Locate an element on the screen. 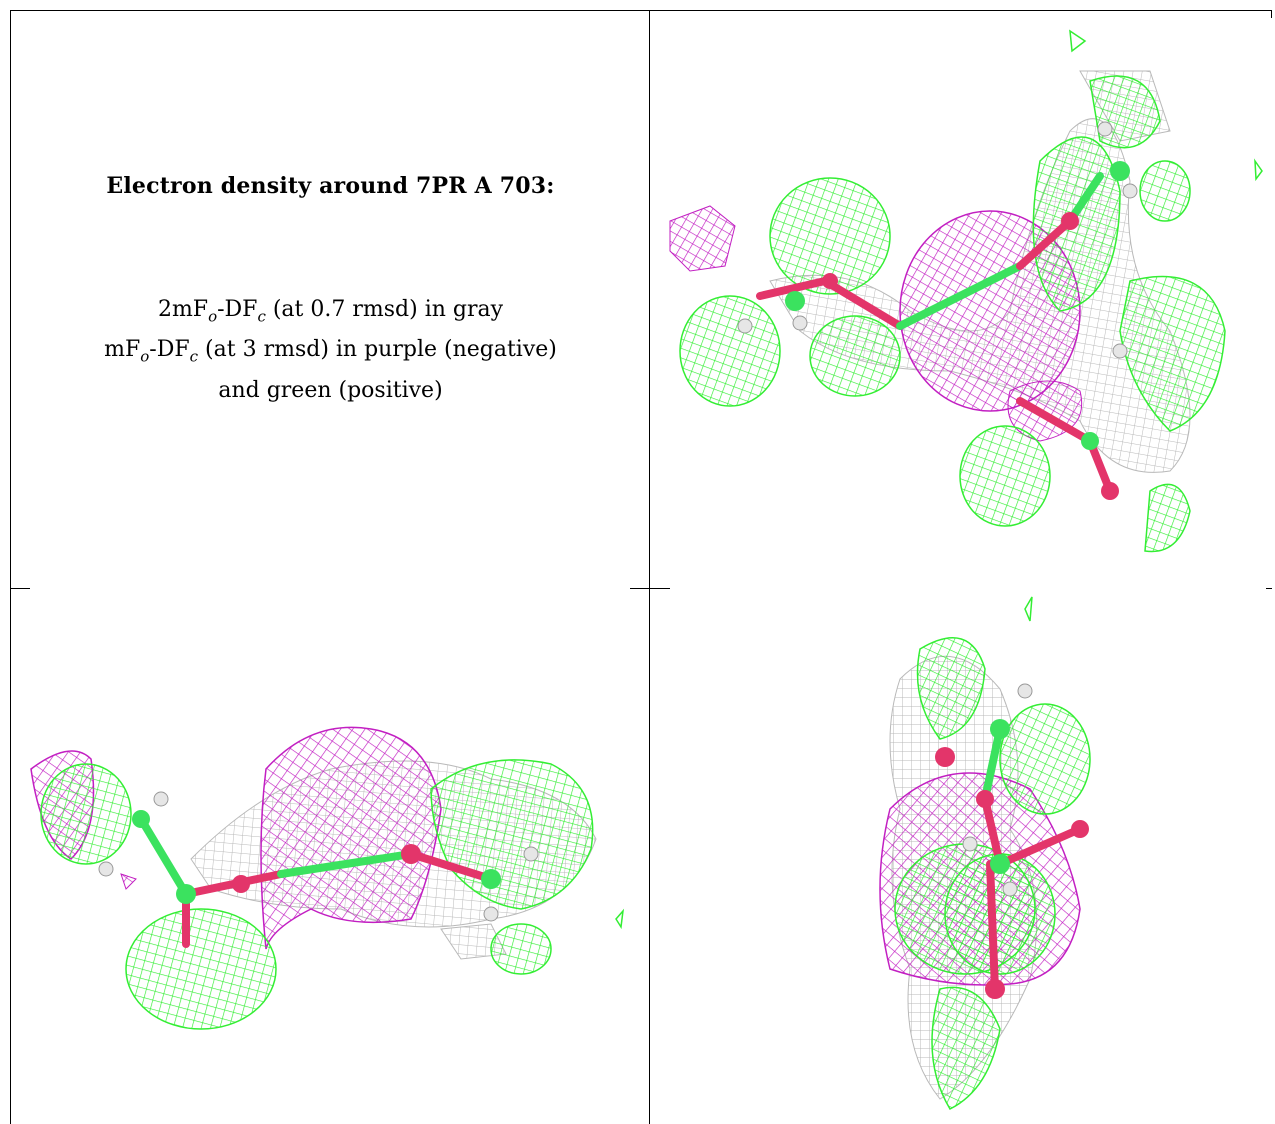 This screenshot has height=1124, width=1275. caption-line-2mfo: 2mFo-DFc (at 0.7 rmsd) in gray is located at coordinates (330, 311).